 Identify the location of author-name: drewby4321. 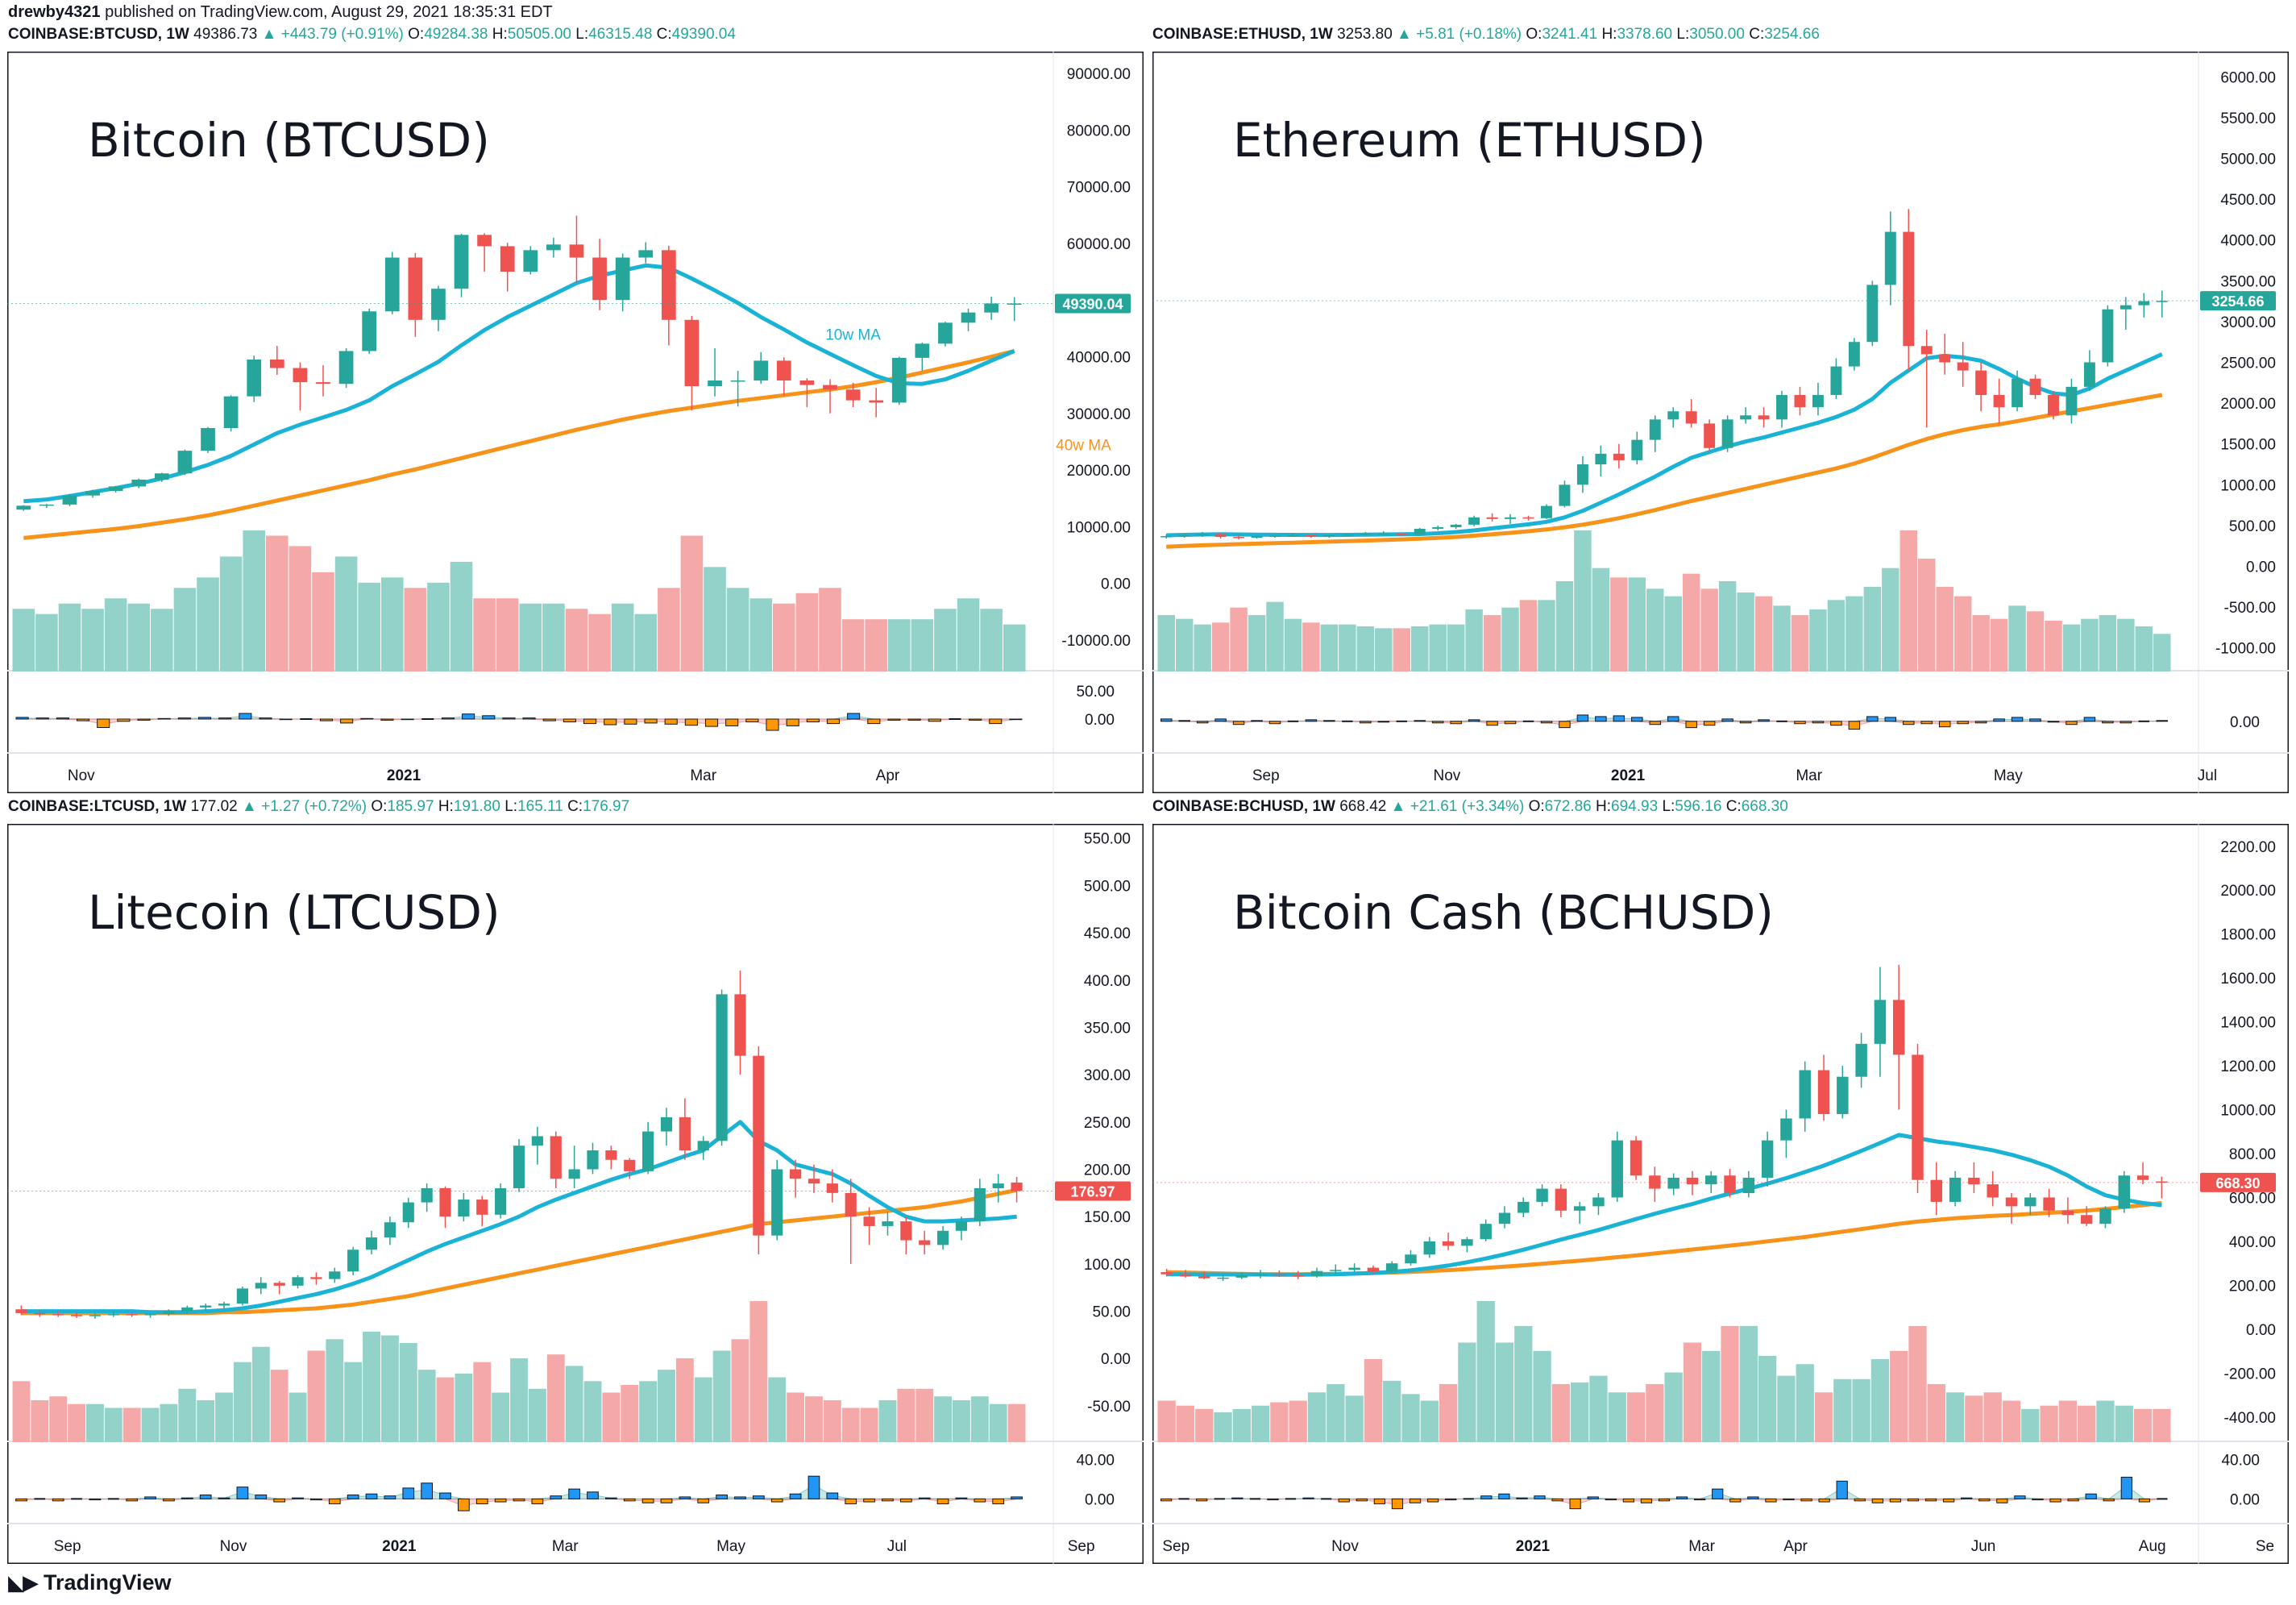
(54, 12).